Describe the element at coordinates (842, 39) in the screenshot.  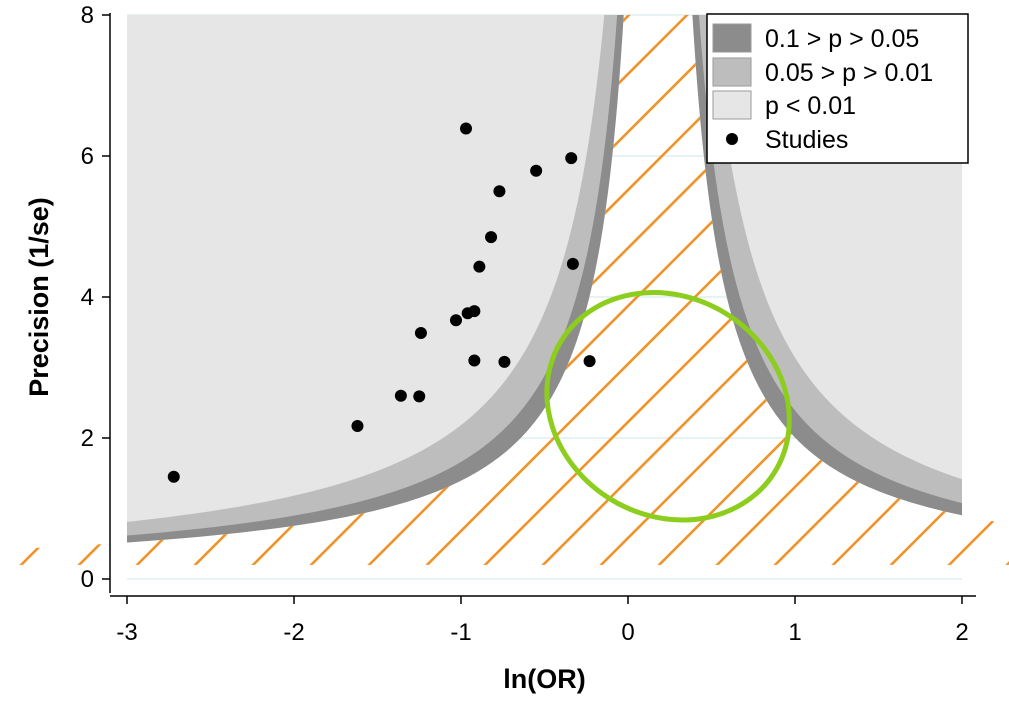
I see `legend-label: 0.1 > p > 0.05` at that location.